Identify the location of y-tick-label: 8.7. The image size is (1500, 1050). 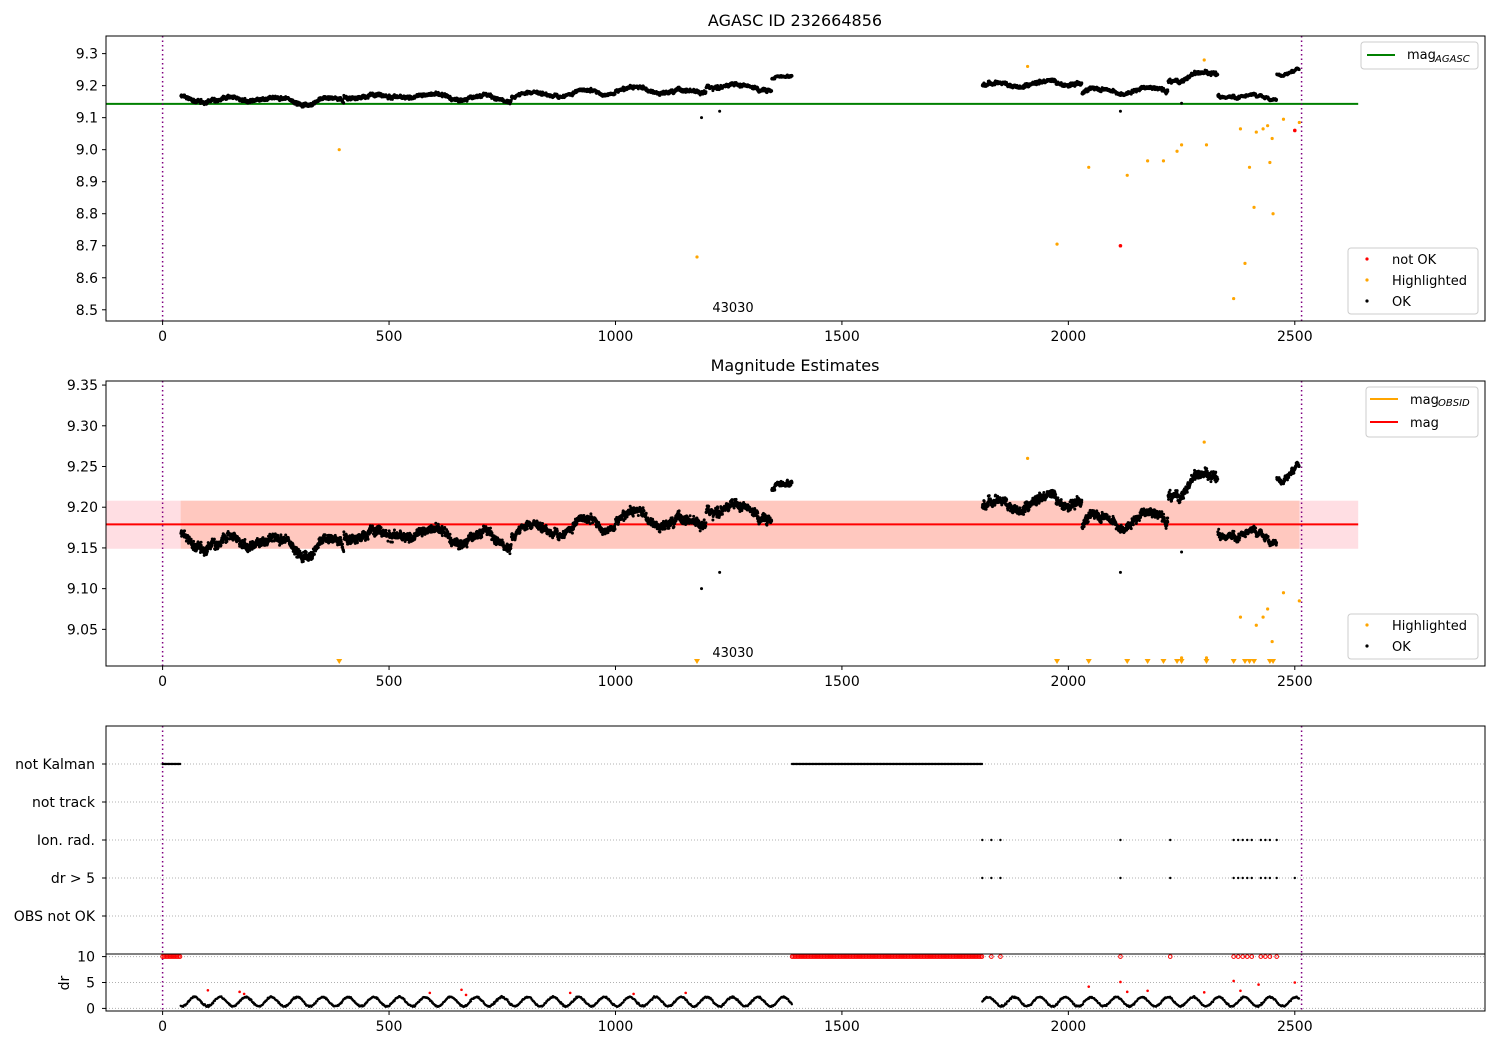
(87, 247).